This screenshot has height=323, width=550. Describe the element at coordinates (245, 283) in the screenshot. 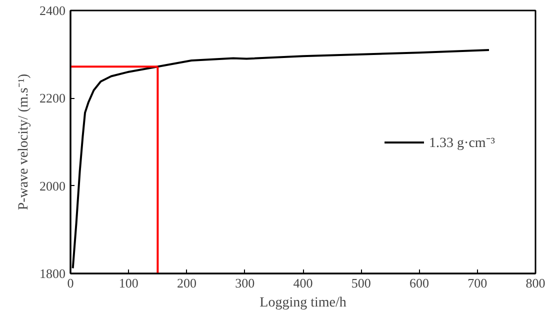

I see `x-tick-label: 300` at that location.